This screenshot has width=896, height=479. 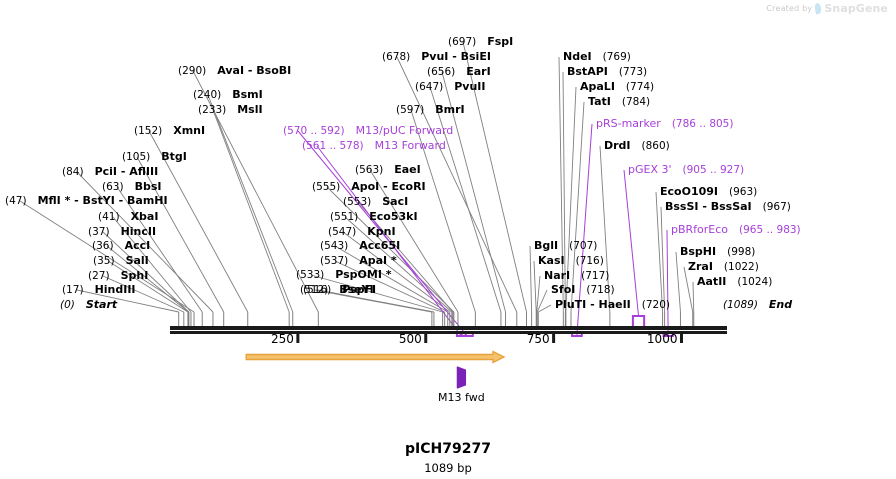 What do you see at coordinates (430, 110) in the screenshot?
I see `restriction-site-label: (597) BmrI` at bounding box center [430, 110].